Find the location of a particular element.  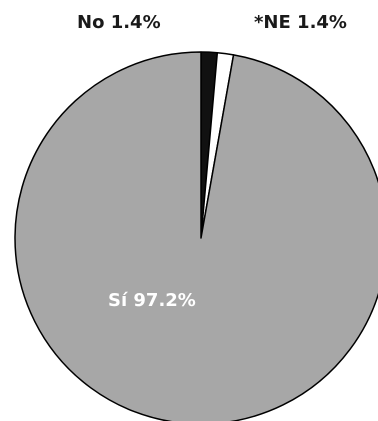

slice-label-ne: *NE 1.4% is located at coordinates (300, 22).